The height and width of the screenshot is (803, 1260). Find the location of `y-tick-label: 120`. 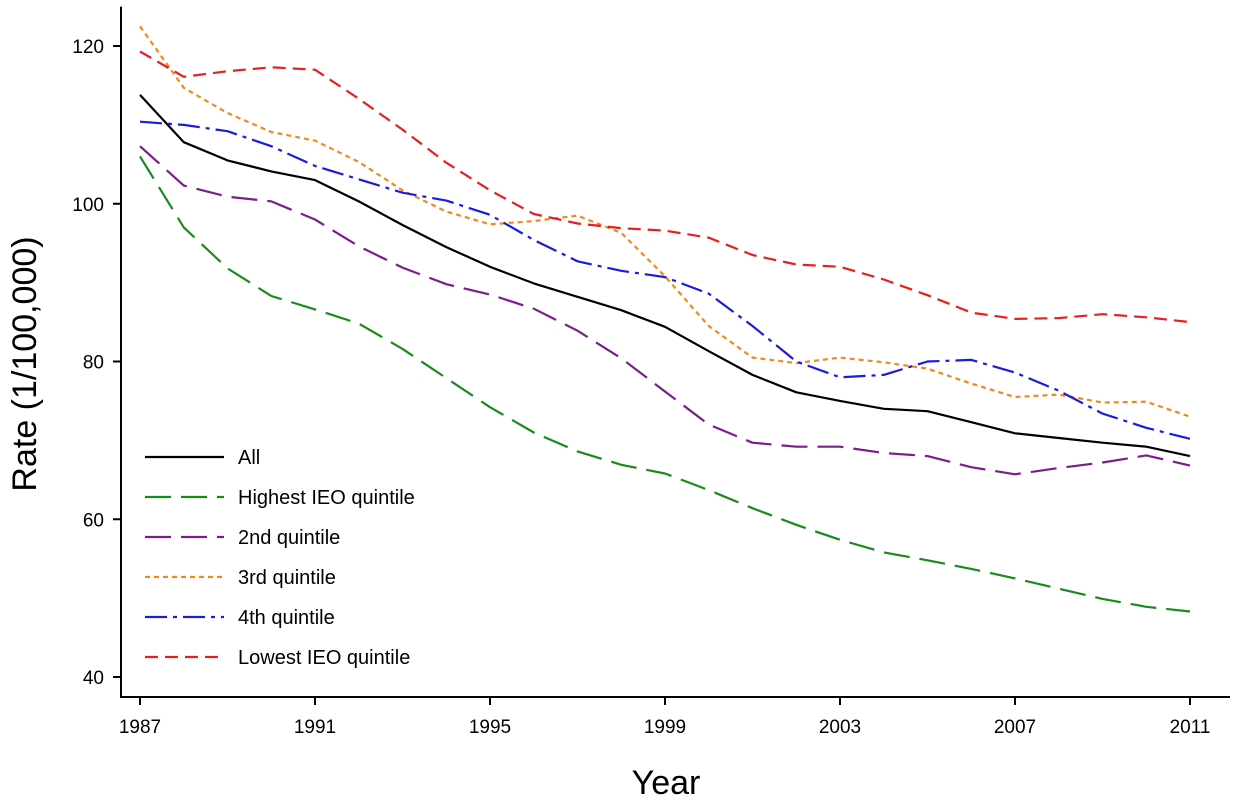

y-tick-label: 120 is located at coordinates (88, 47).